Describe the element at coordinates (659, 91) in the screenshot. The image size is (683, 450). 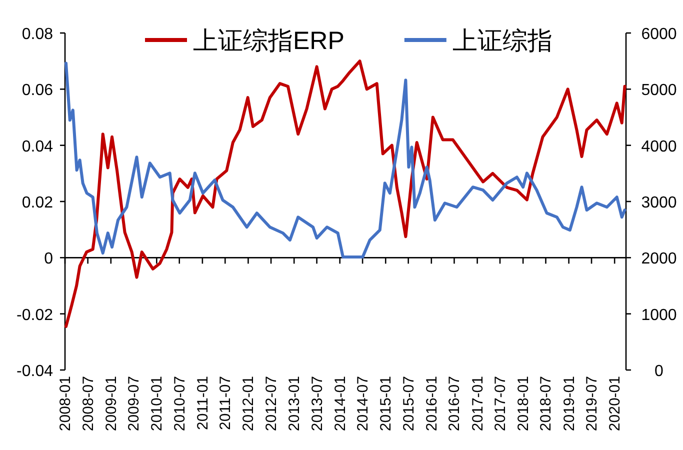
I see `y2-tick-label: 5000` at that location.